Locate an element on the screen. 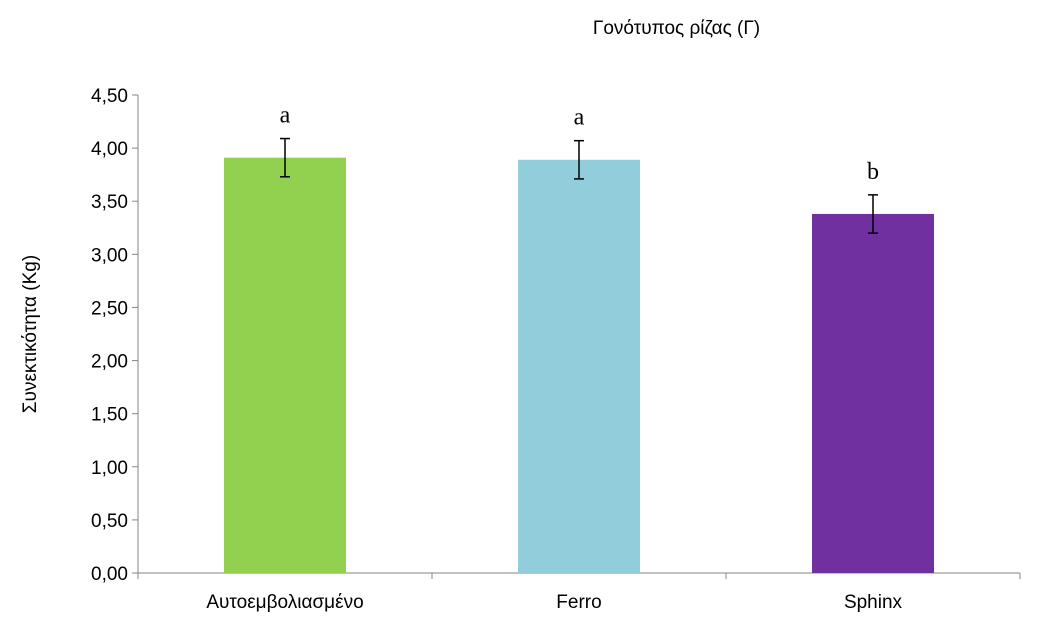 Image resolution: width=1043 pixels, height=617 pixels. x-tick-label: Sphinx is located at coordinates (873, 602).